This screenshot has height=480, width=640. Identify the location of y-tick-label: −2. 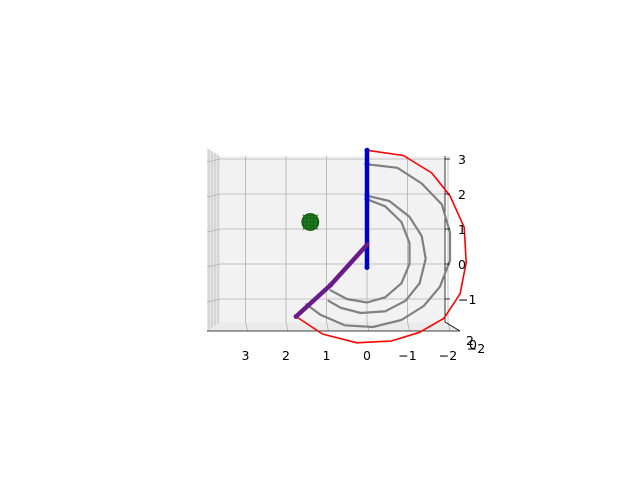
(476, 348).